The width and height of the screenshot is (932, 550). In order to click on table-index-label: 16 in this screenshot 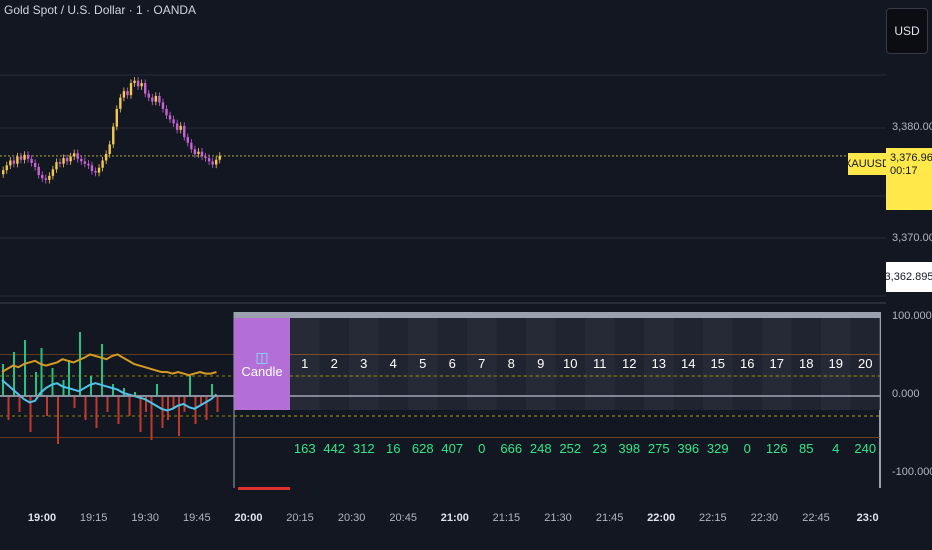, I will do `click(747, 363)`.